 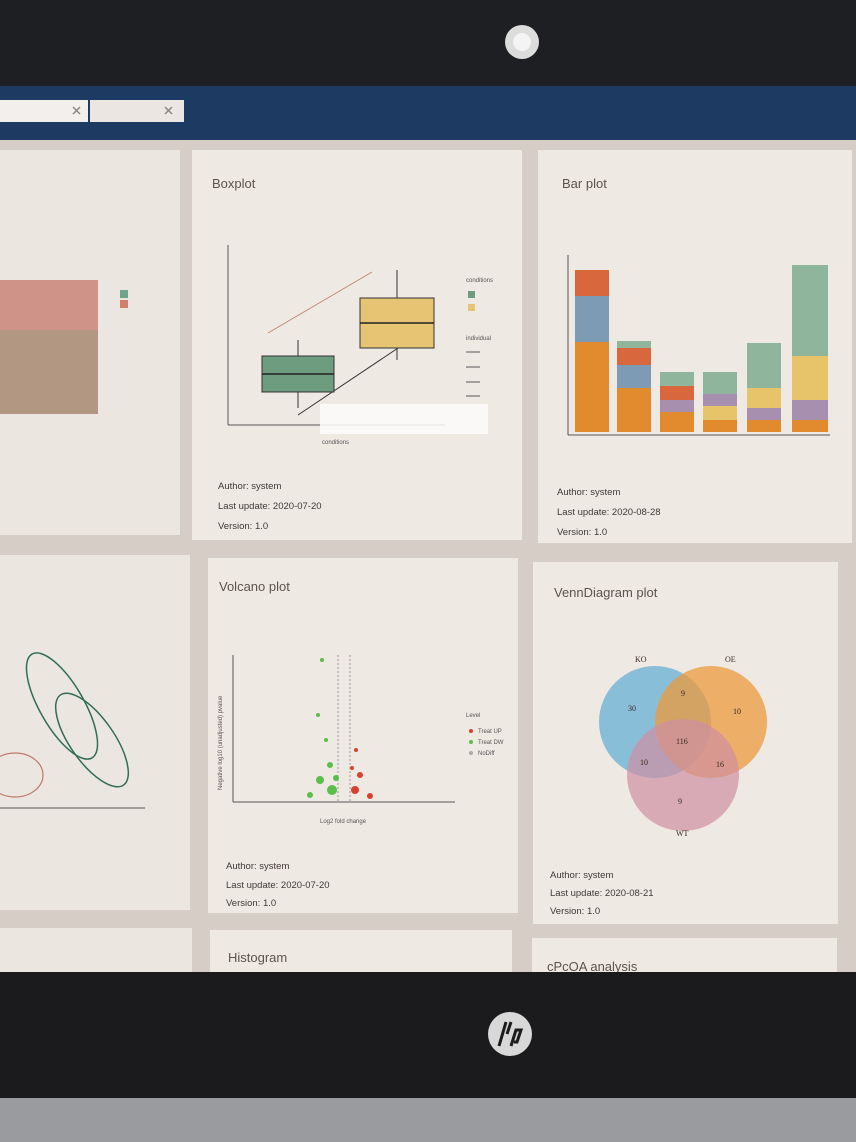 I want to click on logo-mark, so click(x=510, y=1034).